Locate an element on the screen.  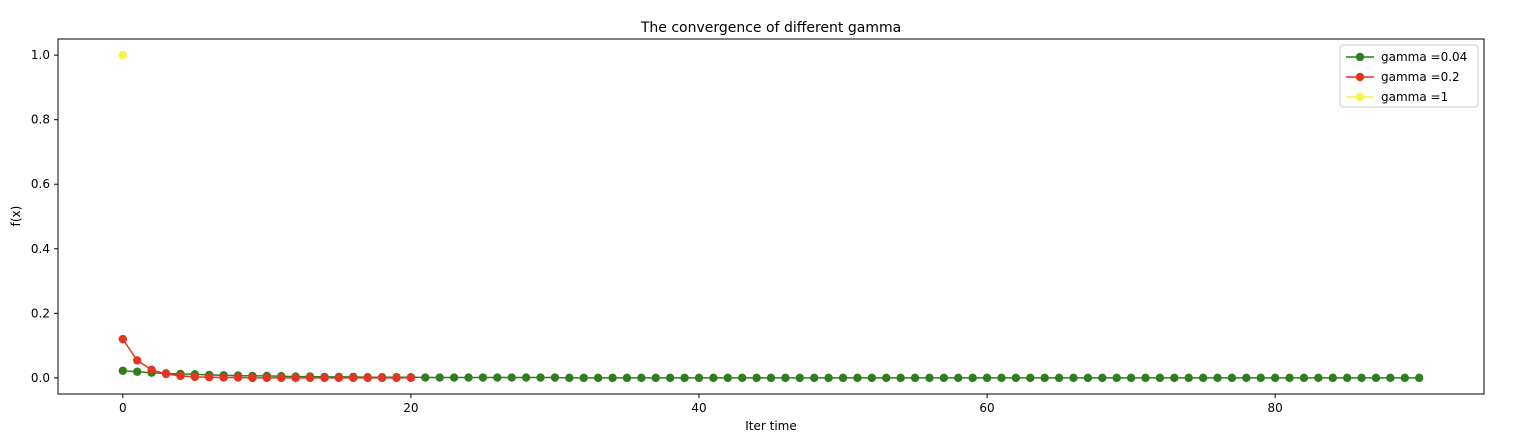
y-tick-label: 0.0 is located at coordinates (40, 378).